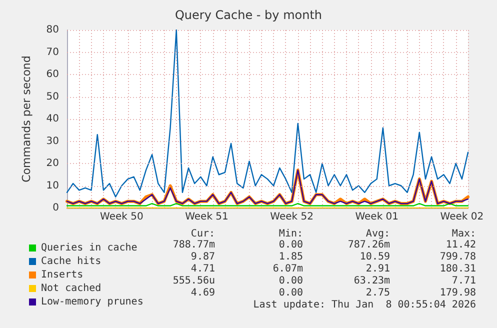 This screenshot has width=497, height=328. I want to click on text: 788.77m, so click(194, 245).